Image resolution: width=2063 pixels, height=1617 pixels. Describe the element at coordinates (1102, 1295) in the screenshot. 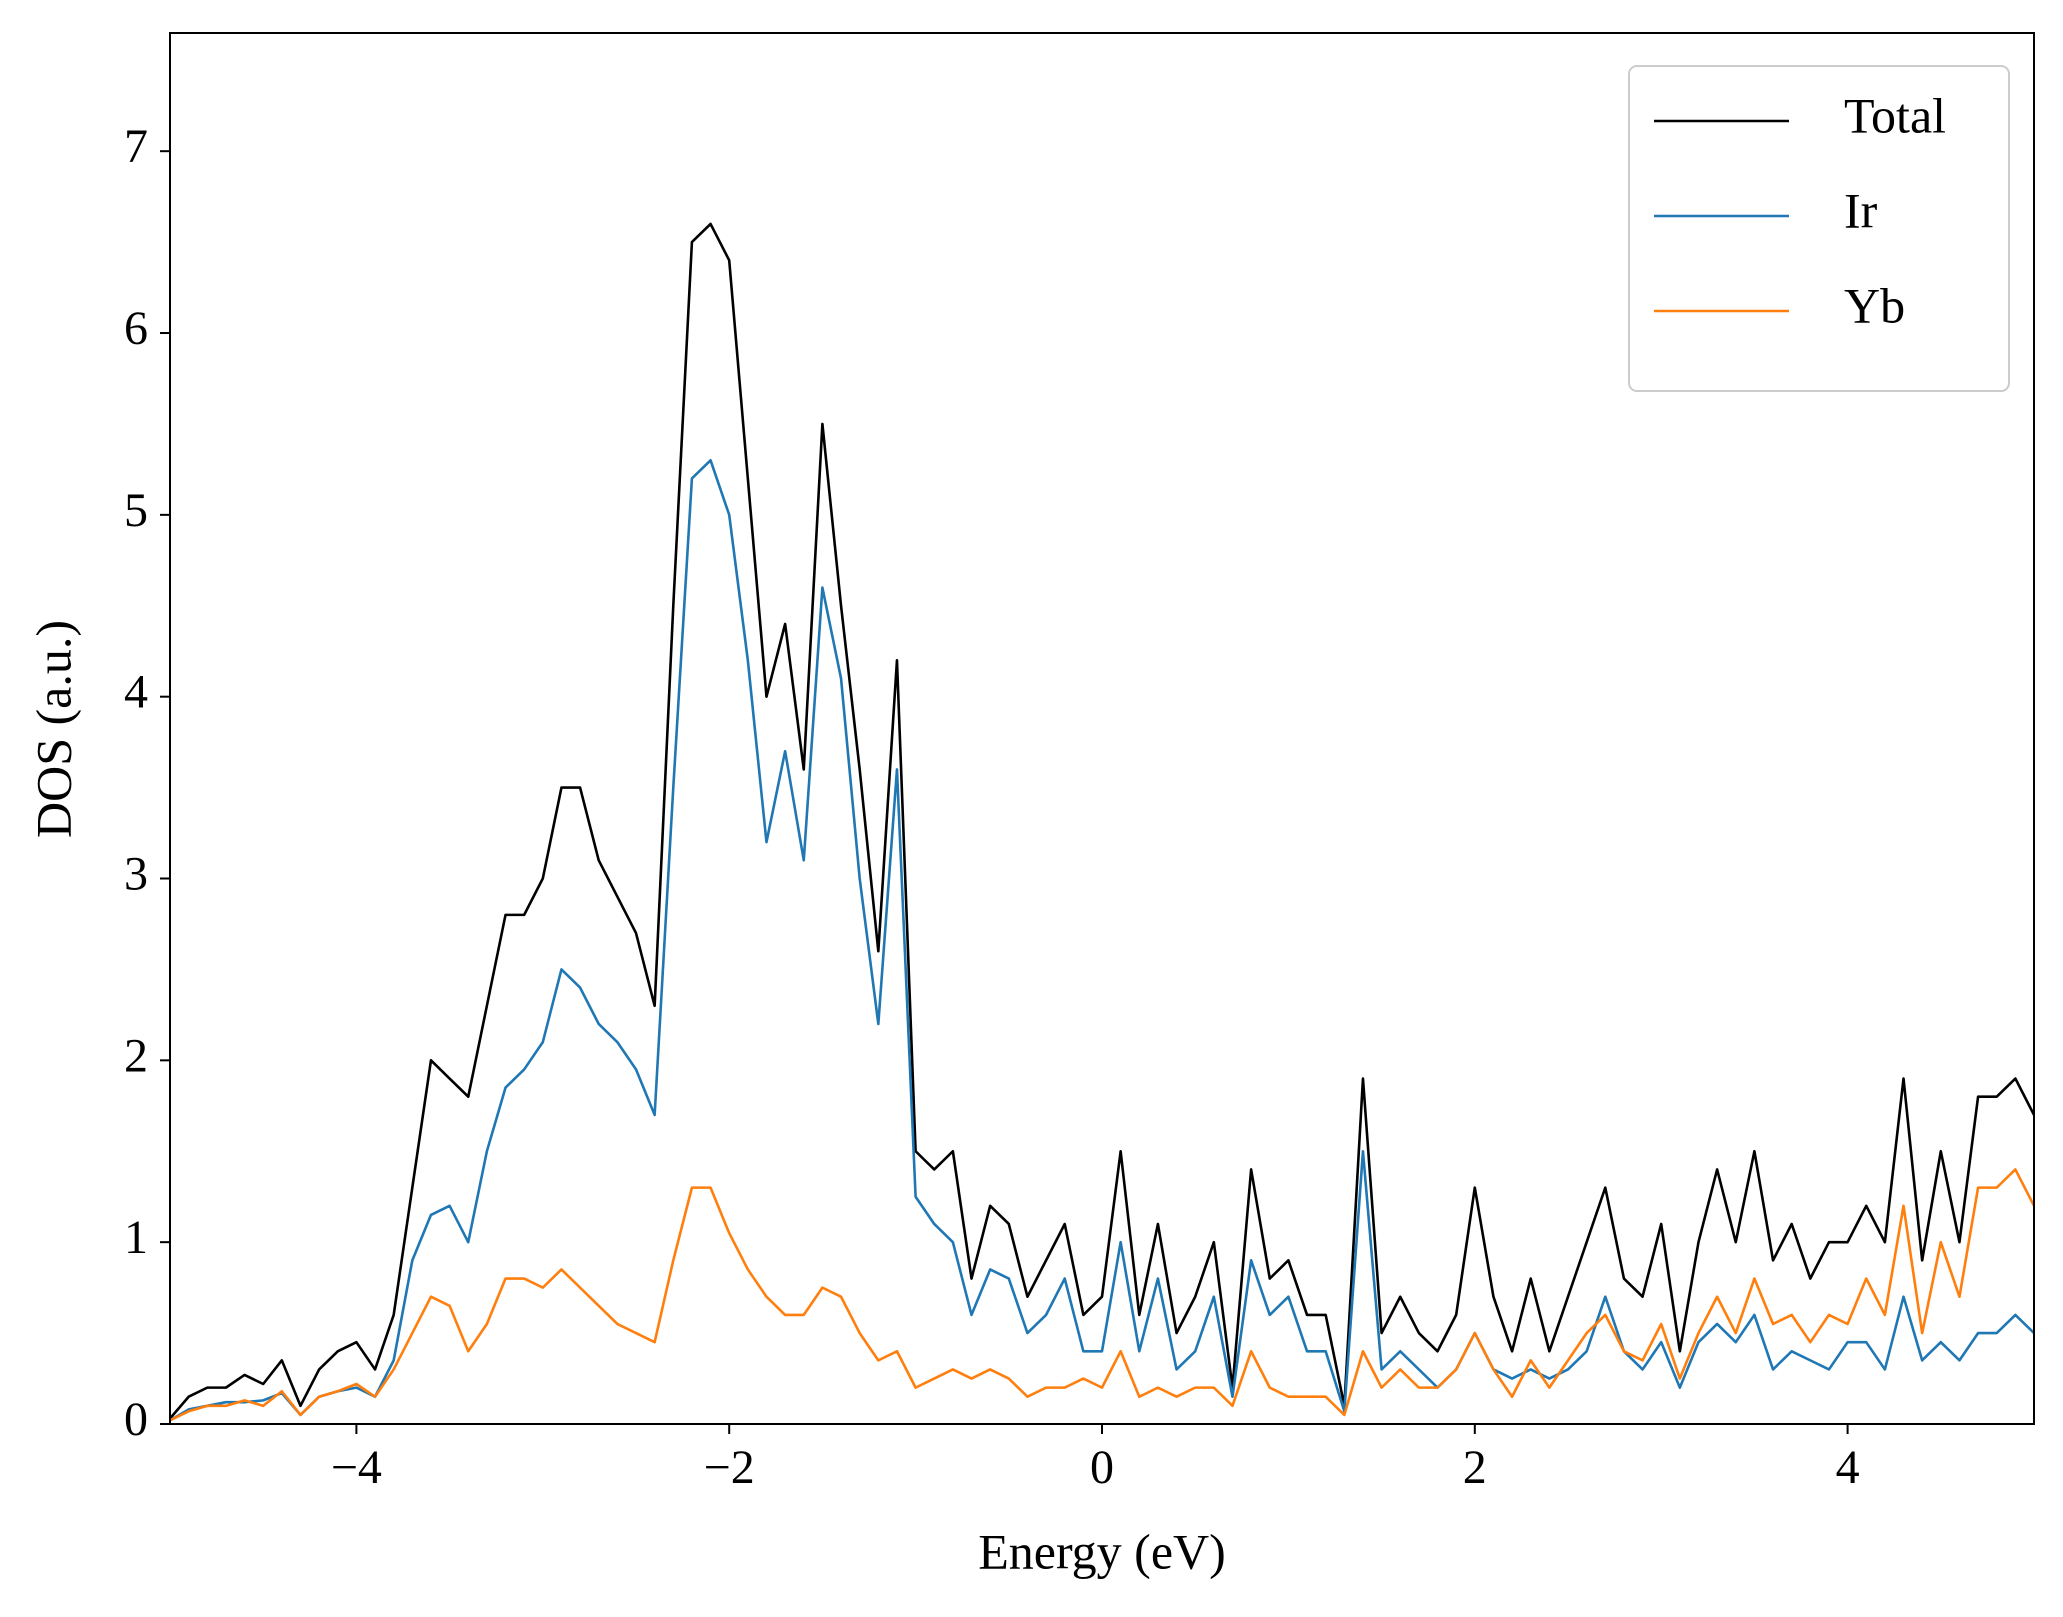

I see `series-line` at that location.